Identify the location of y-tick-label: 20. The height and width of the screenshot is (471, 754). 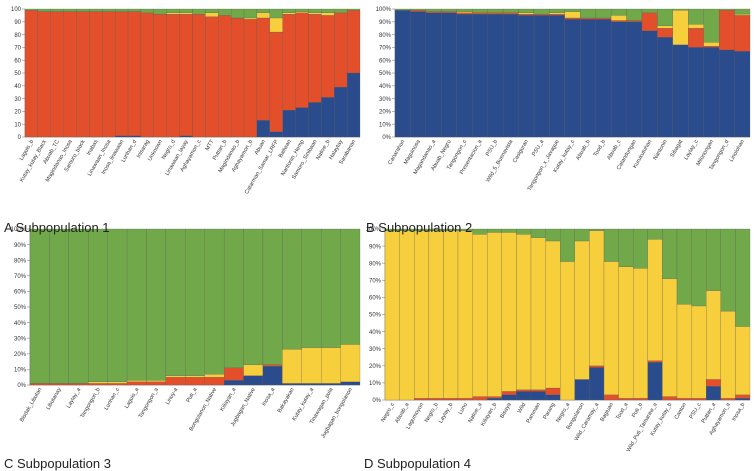
(17, 113).